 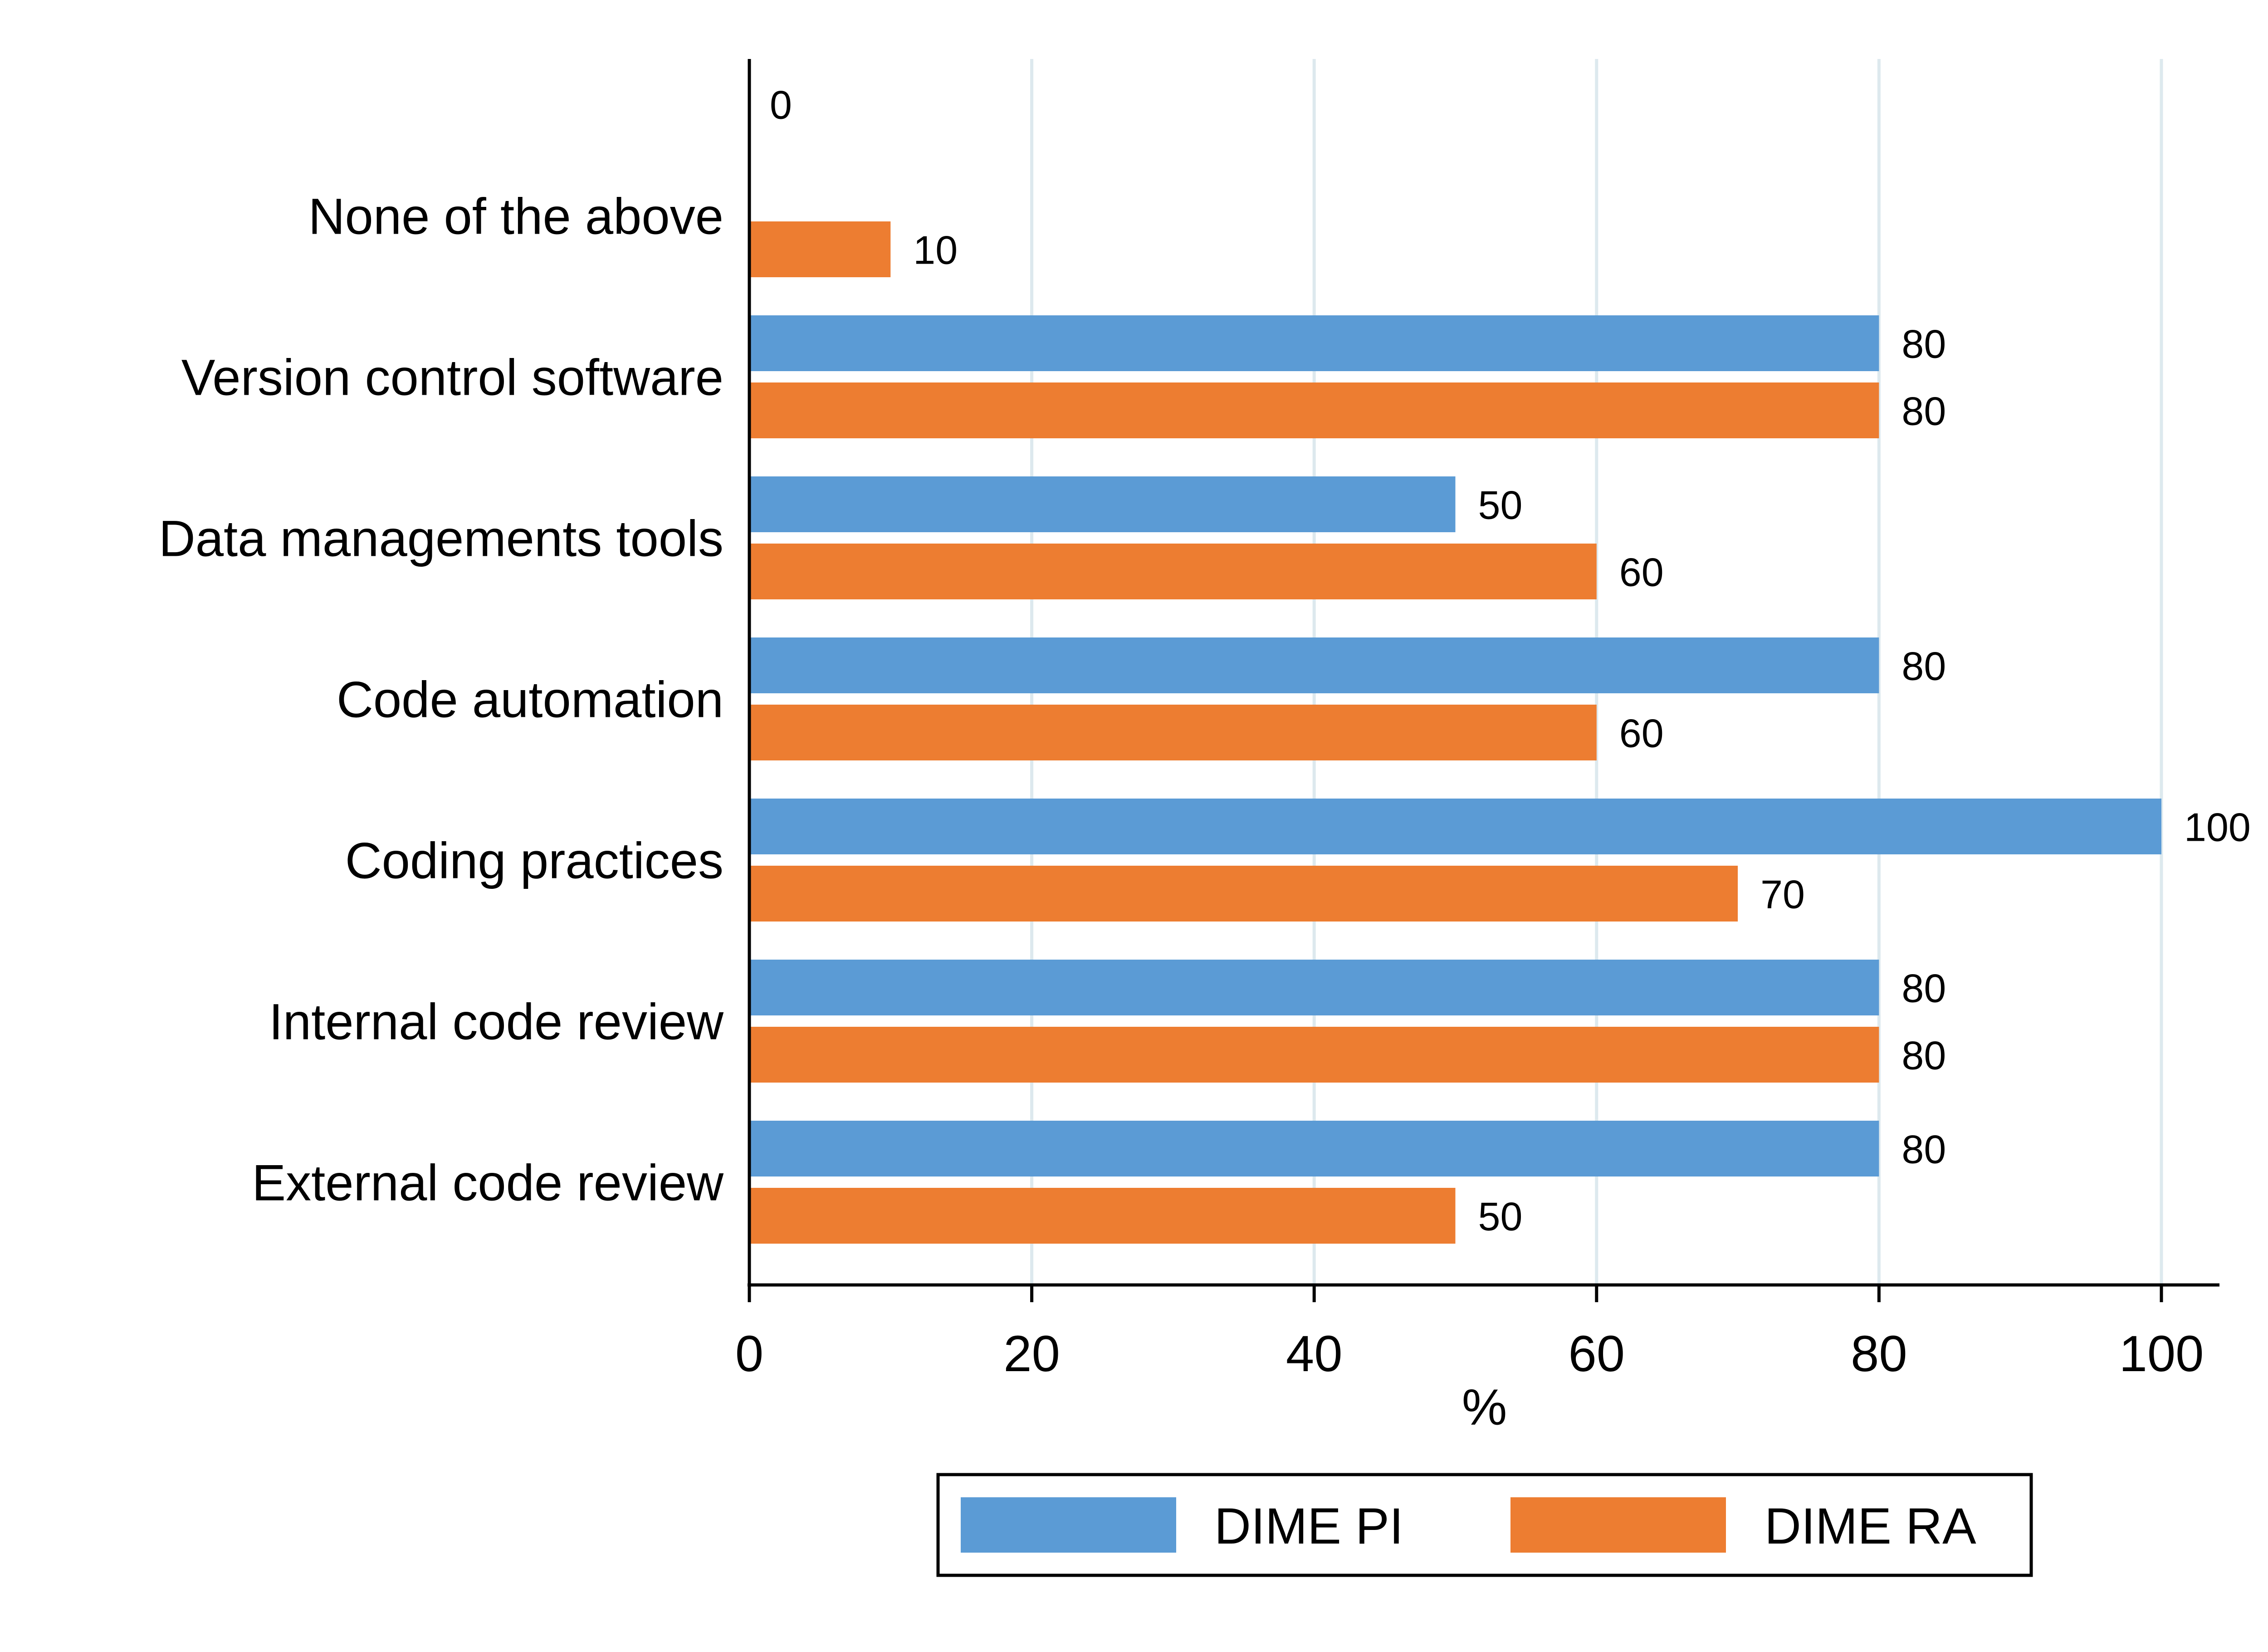 I want to click on x-axis-title: %, so click(x=1485, y=1408).